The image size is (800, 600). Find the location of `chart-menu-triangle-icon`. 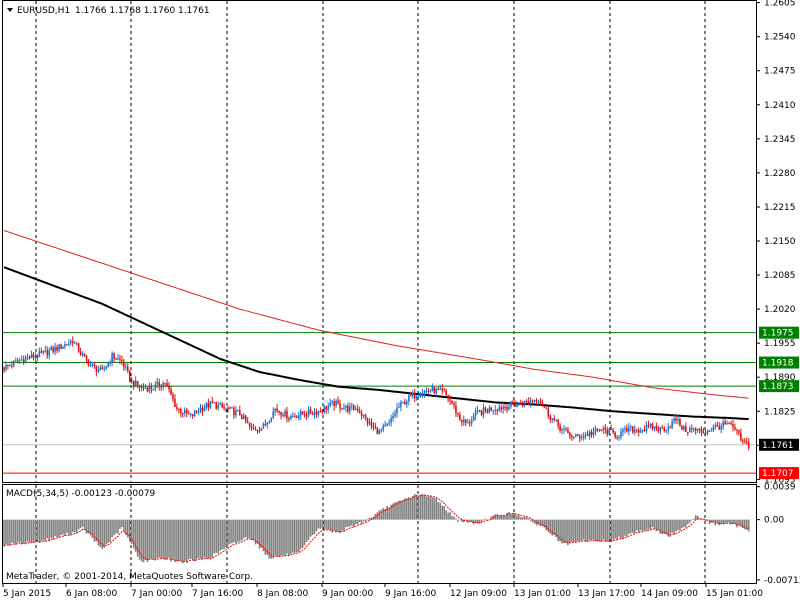

chart-menu-triangle-icon is located at coordinates (10, 10).